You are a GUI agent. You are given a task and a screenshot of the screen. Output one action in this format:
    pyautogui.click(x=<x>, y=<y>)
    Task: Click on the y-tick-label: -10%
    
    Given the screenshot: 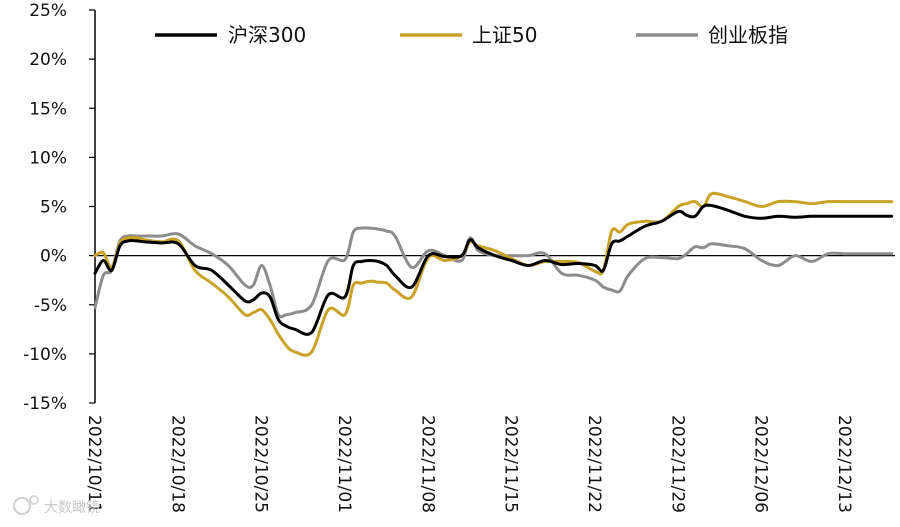 What is the action you would take?
    pyautogui.click(x=45, y=355)
    